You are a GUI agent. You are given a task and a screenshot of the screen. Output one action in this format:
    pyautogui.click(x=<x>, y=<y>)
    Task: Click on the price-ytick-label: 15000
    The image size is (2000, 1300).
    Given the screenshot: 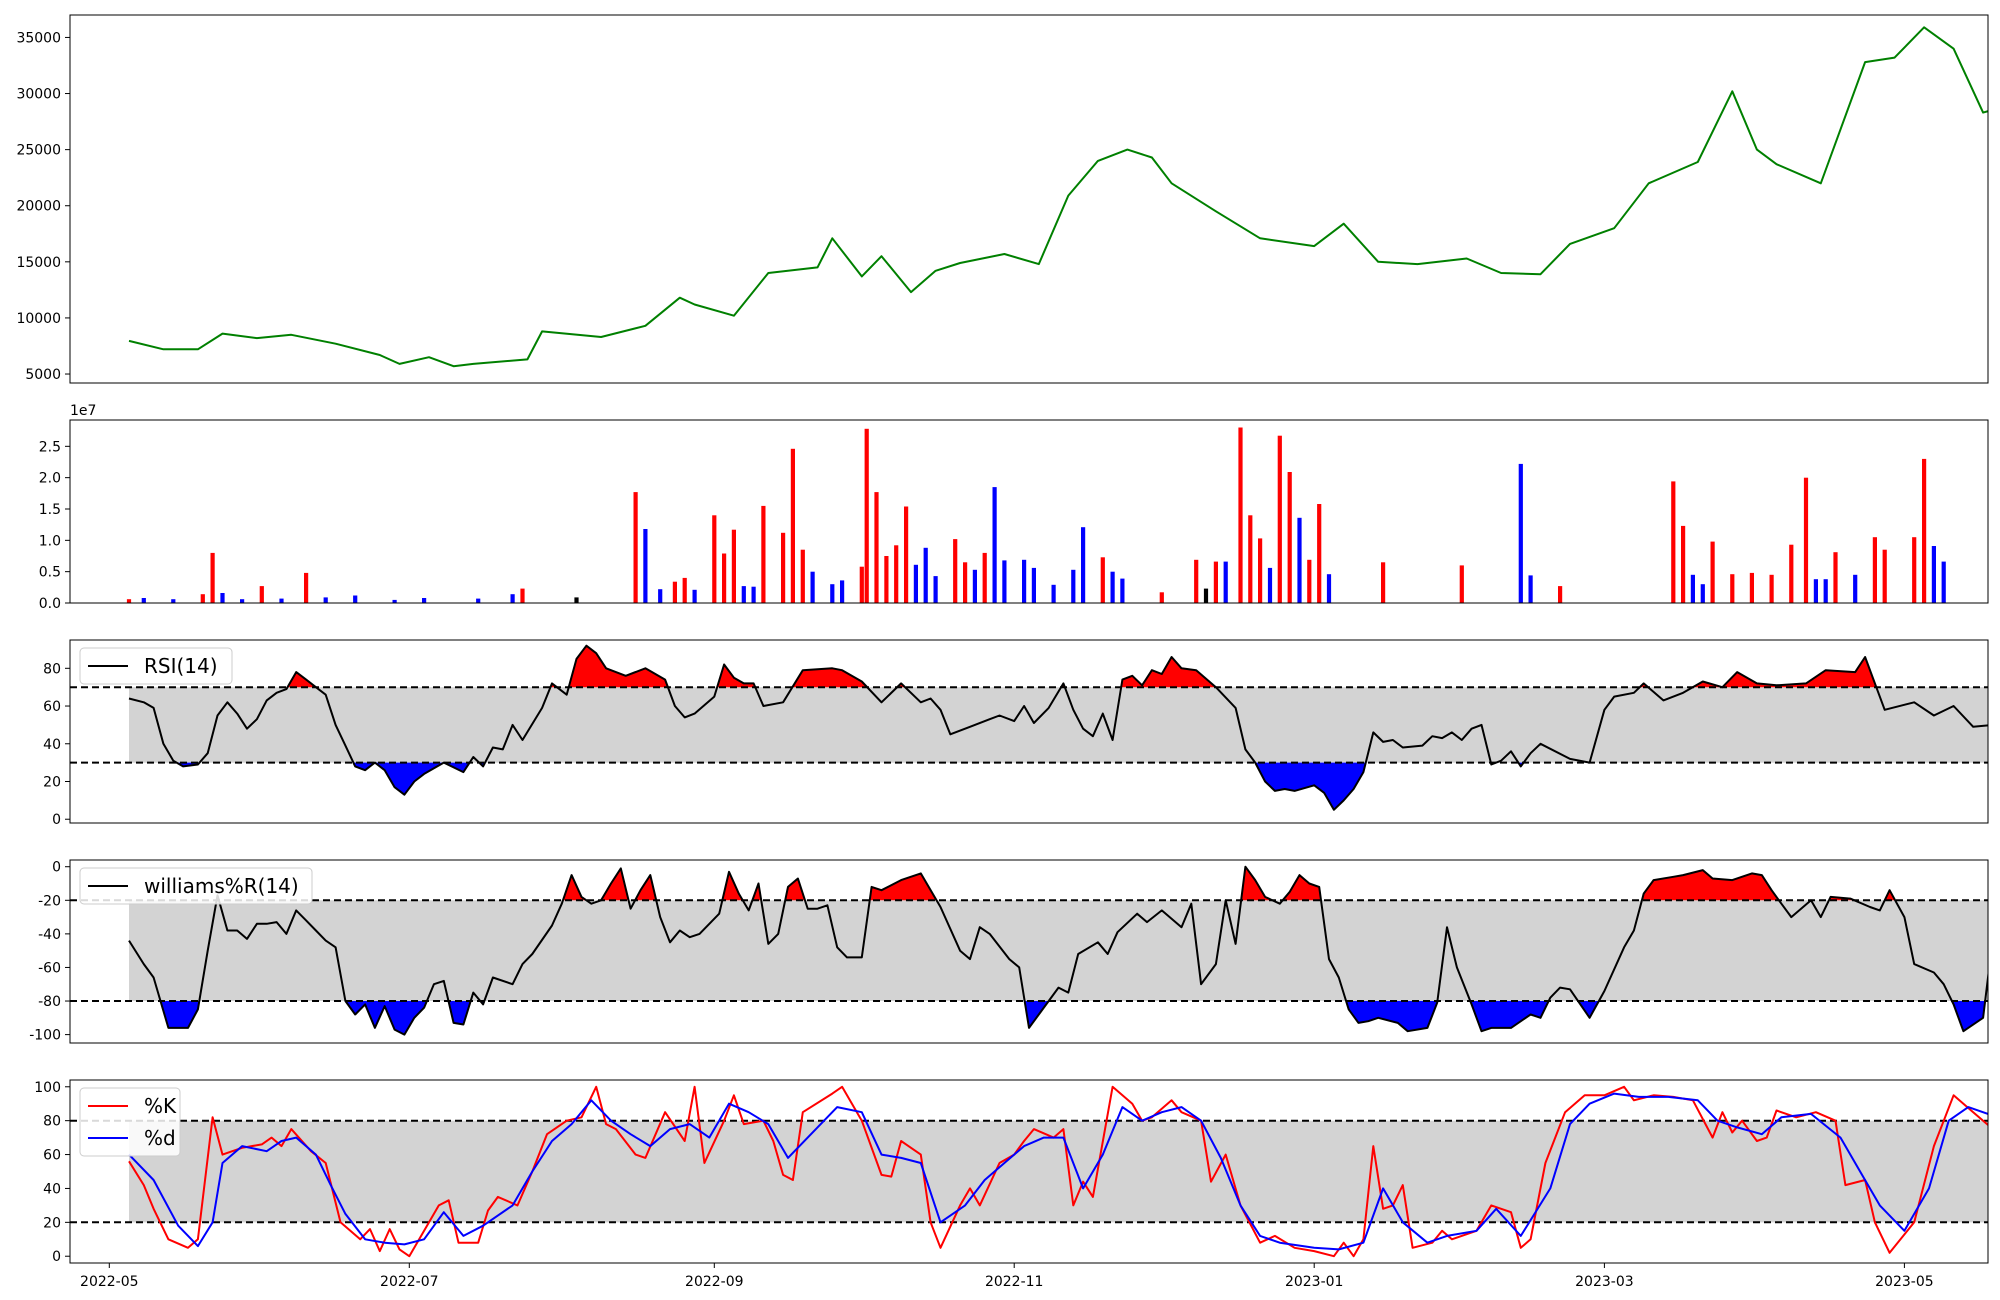 What is the action you would take?
    pyautogui.click(x=38, y=263)
    